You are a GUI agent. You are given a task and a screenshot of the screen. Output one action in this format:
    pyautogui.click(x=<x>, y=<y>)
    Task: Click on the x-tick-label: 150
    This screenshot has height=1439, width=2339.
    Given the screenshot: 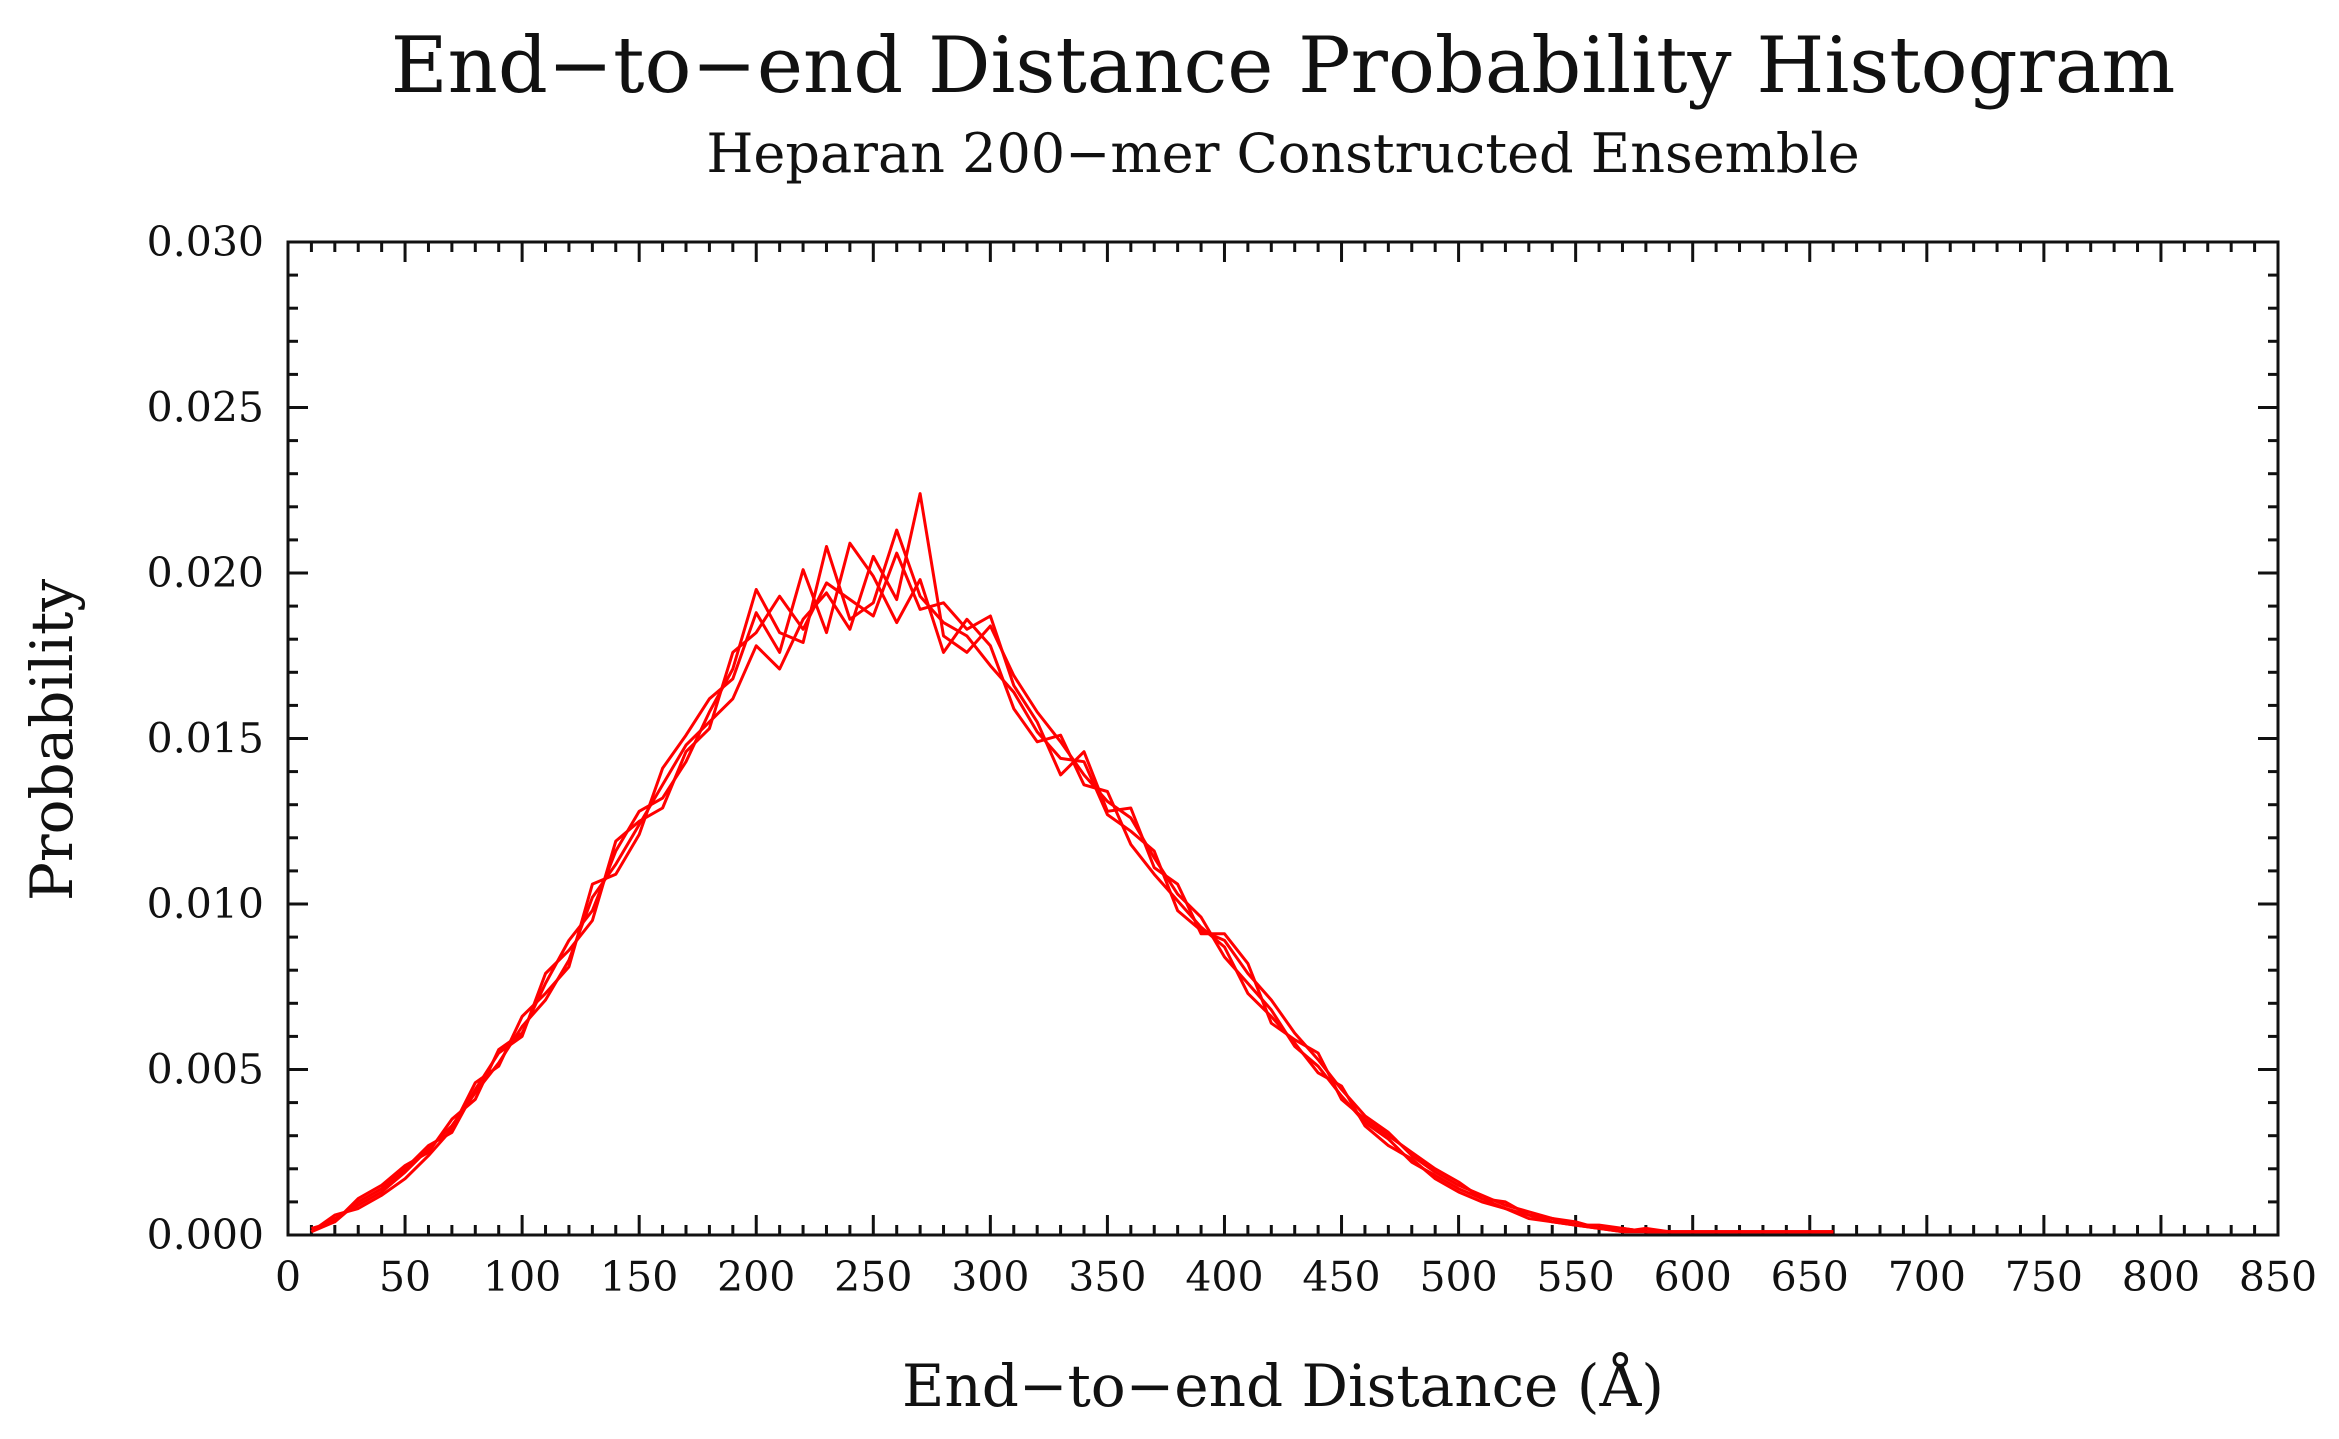 What is the action you would take?
    pyautogui.click(x=639, y=1277)
    